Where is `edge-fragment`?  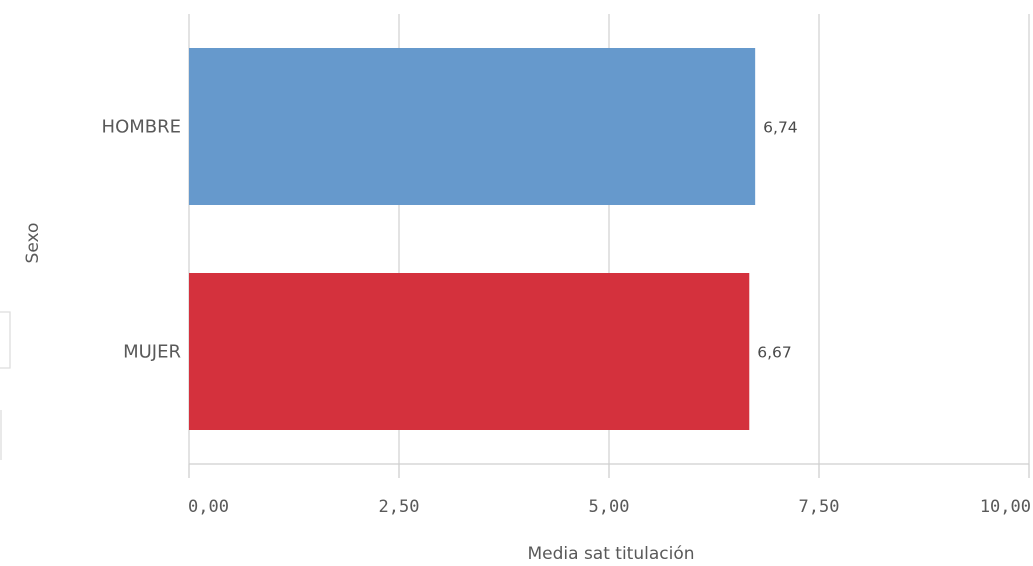 edge-fragment is located at coordinates (5, 340).